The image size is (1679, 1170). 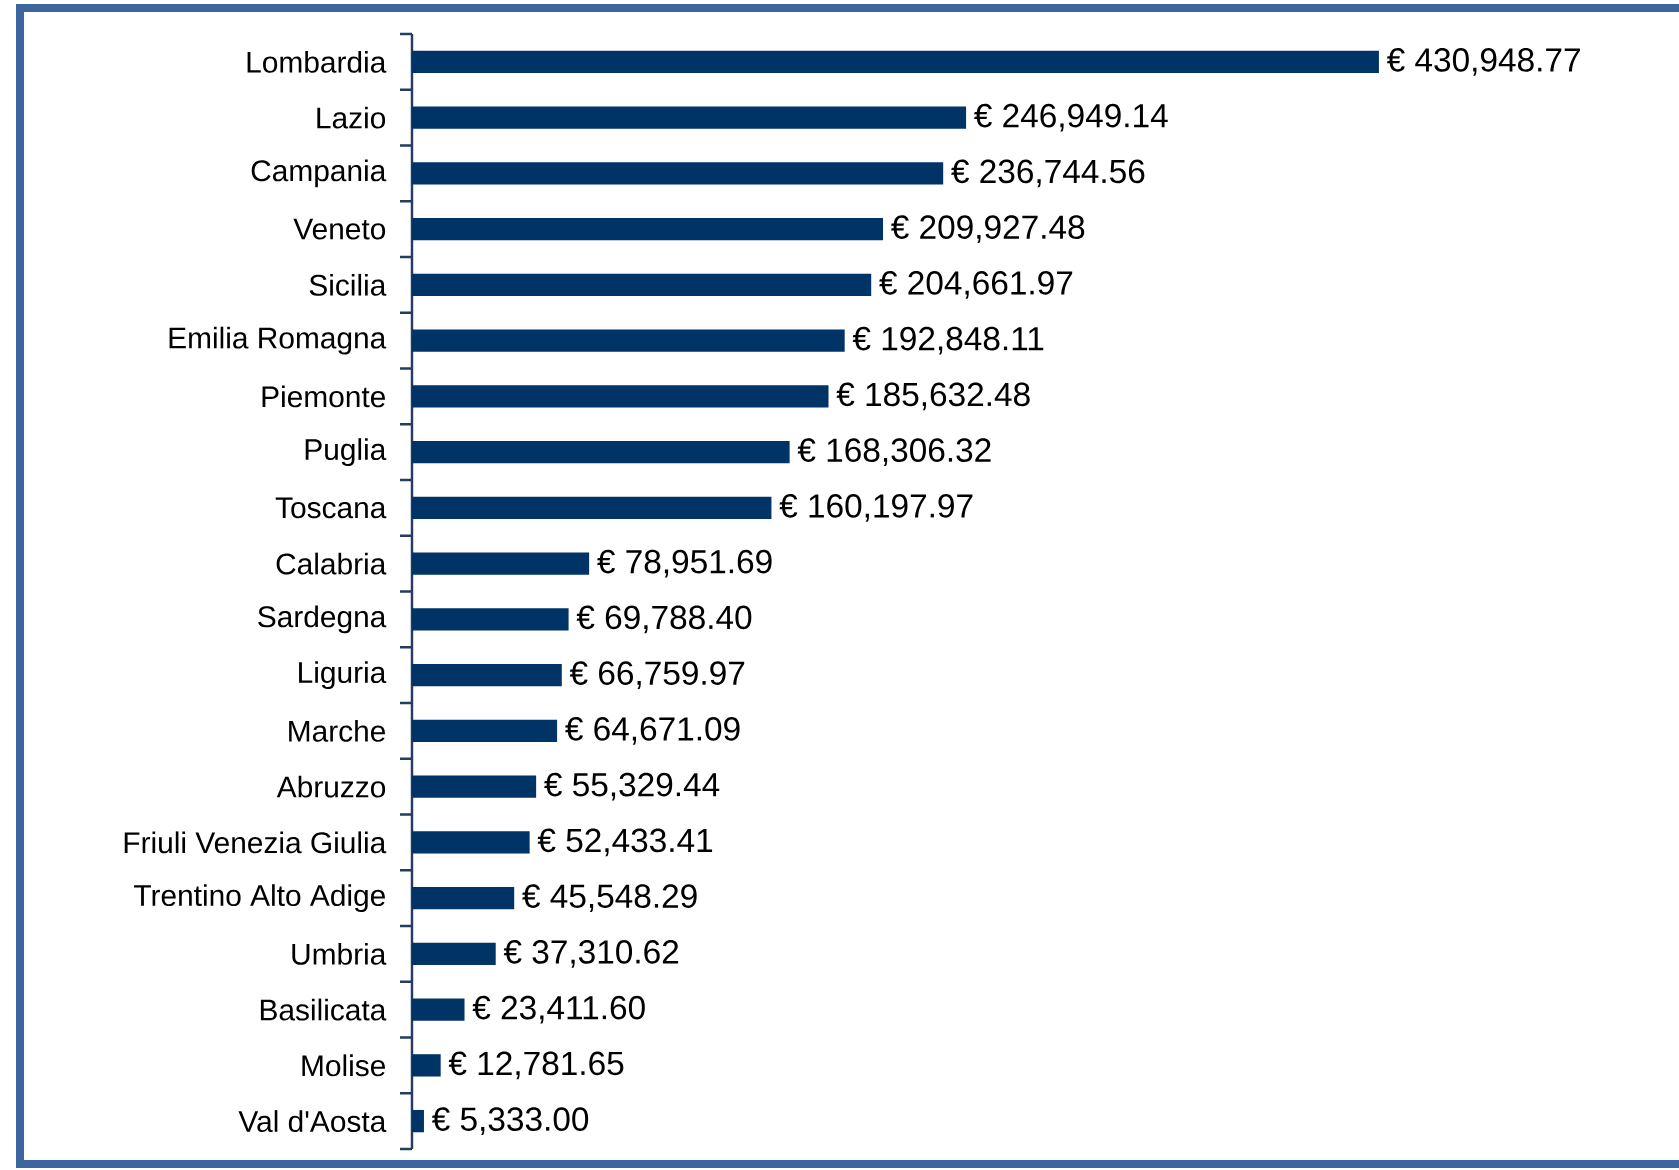 I want to click on y-tick-label: Umbria, so click(x=339, y=953).